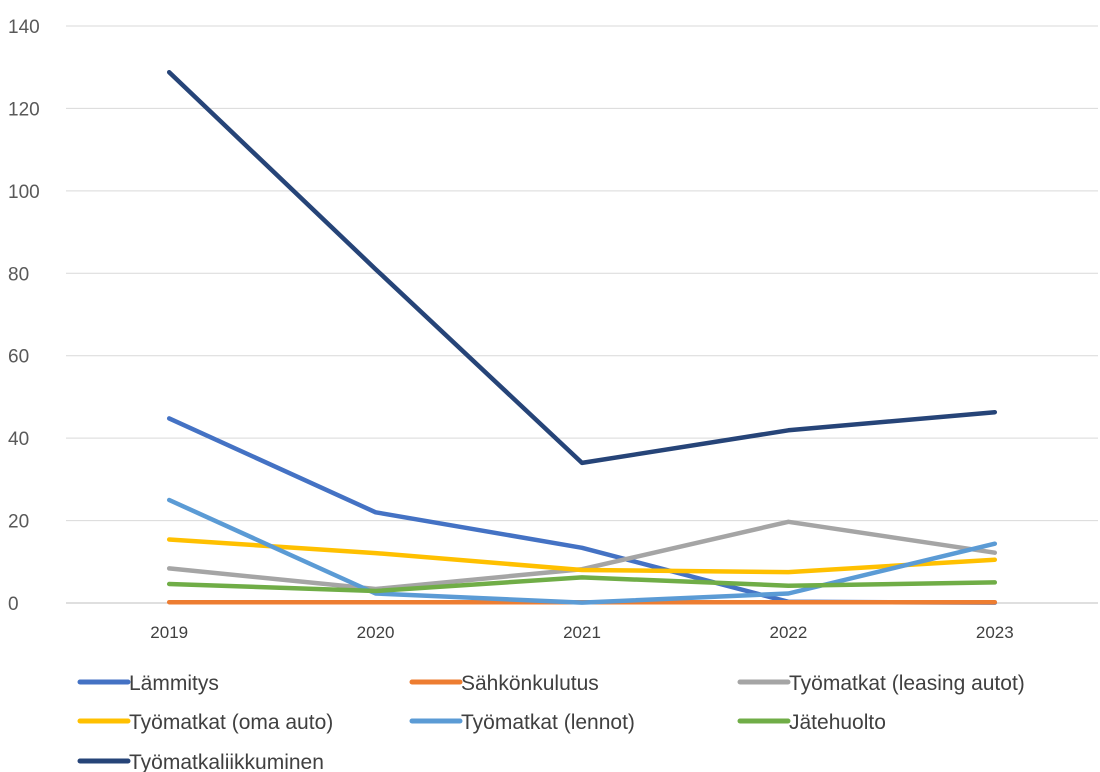 This screenshot has width=1100, height=772. Describe the element at coordinates (24, 27) in the screenshot. I see `y-tick-label: 140` at that location.